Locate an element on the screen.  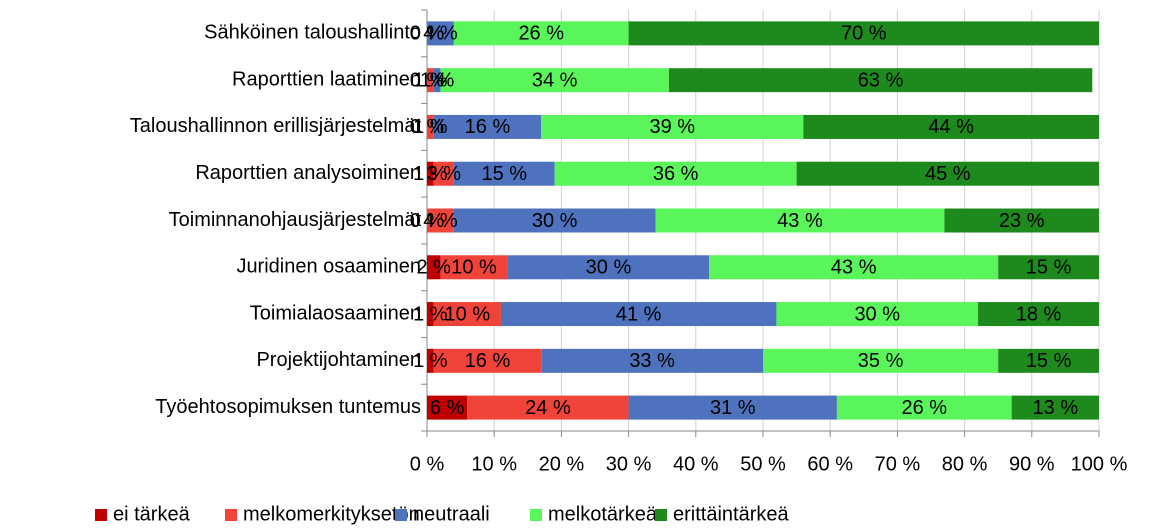
data-label: 41 % is located at coordinates (639, 314).